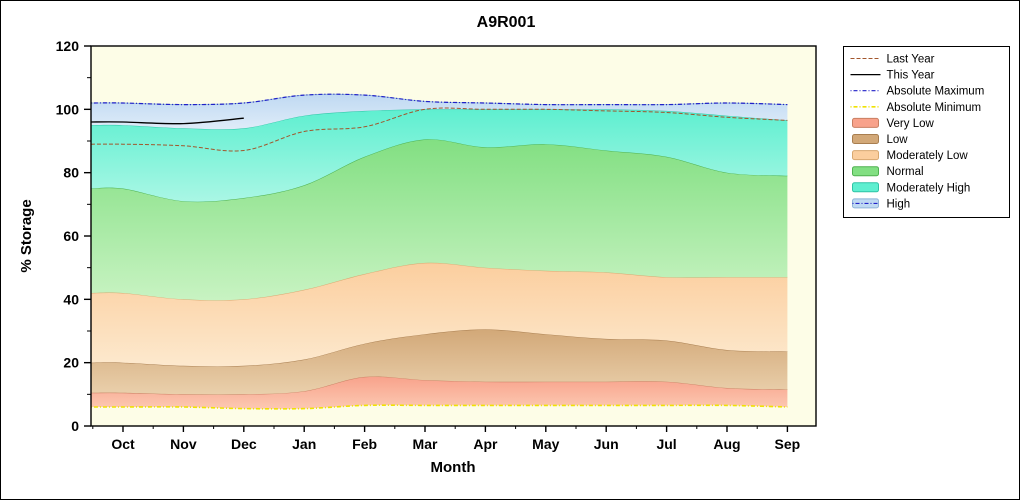 This screenshot has width=1020, height=500. What do you see at coordinates (865, 155) in the screenshot?
I see `legend-sample-moderately-low` at bounding box center [865, 155].